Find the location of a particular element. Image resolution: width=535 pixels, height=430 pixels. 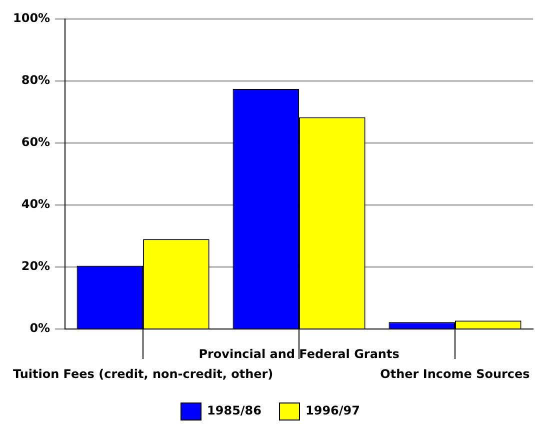

y-tick-label: 80% is located at coordinates (35, 80).